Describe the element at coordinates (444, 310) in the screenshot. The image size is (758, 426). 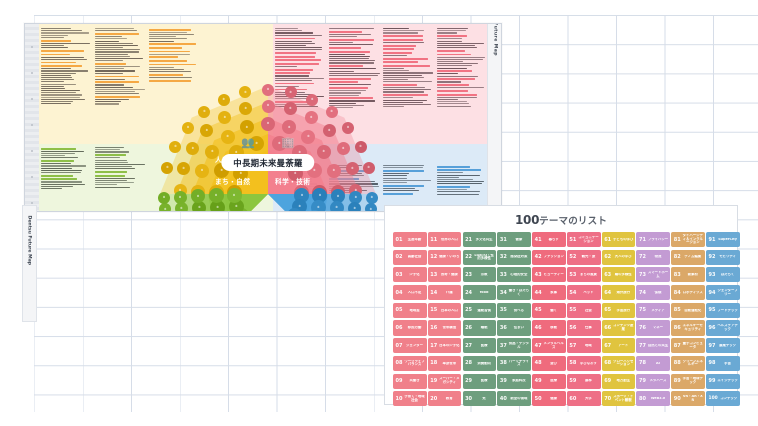
I see `theme-chip: 15 日本の人口` at that location.